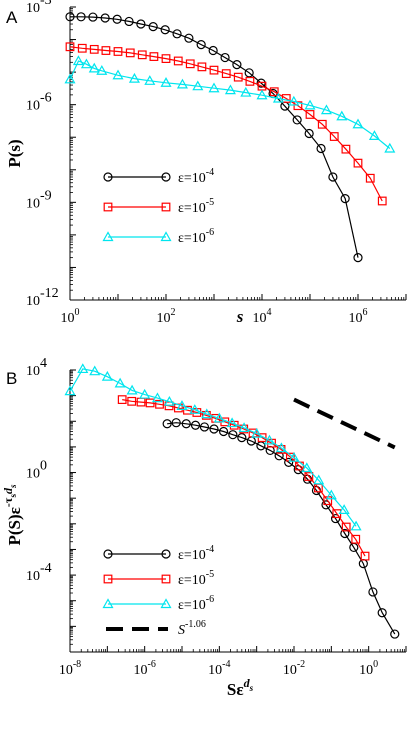  I want to click on y-tick-exponent: -6, so click(46, 98).